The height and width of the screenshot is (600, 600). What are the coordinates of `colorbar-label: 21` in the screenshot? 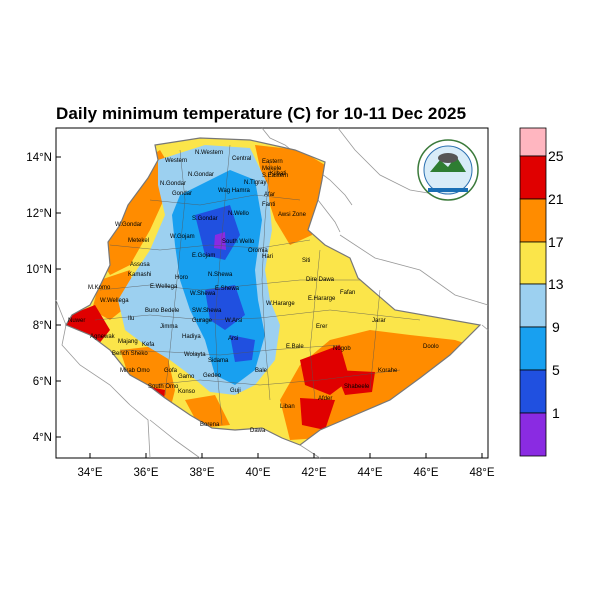 It's located at (556, 199).